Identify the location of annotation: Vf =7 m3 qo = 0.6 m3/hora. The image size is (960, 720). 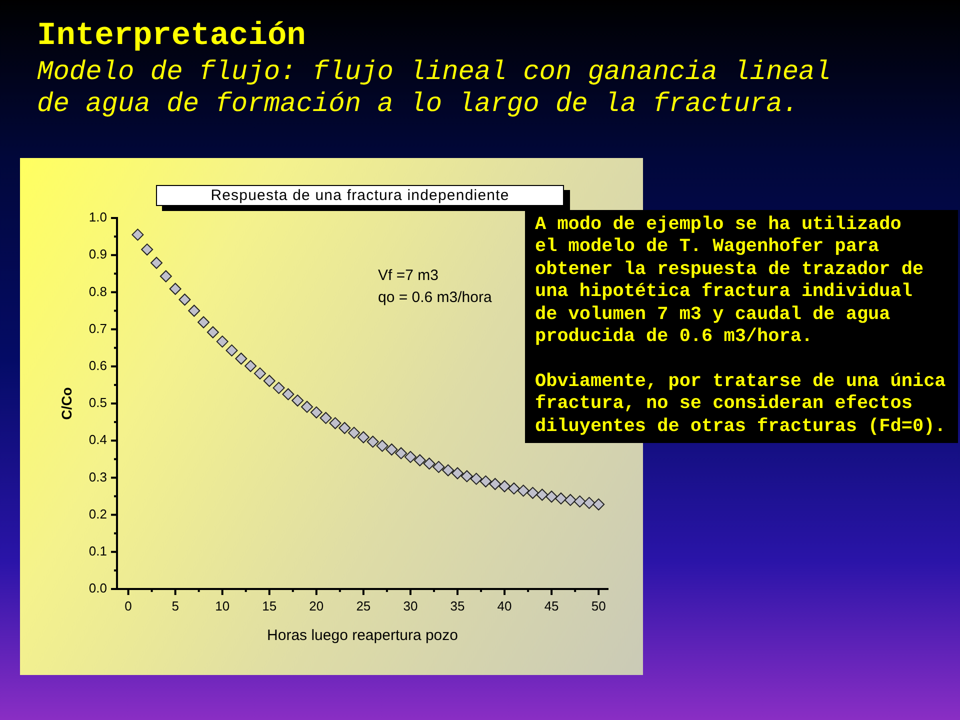
(435, 287).